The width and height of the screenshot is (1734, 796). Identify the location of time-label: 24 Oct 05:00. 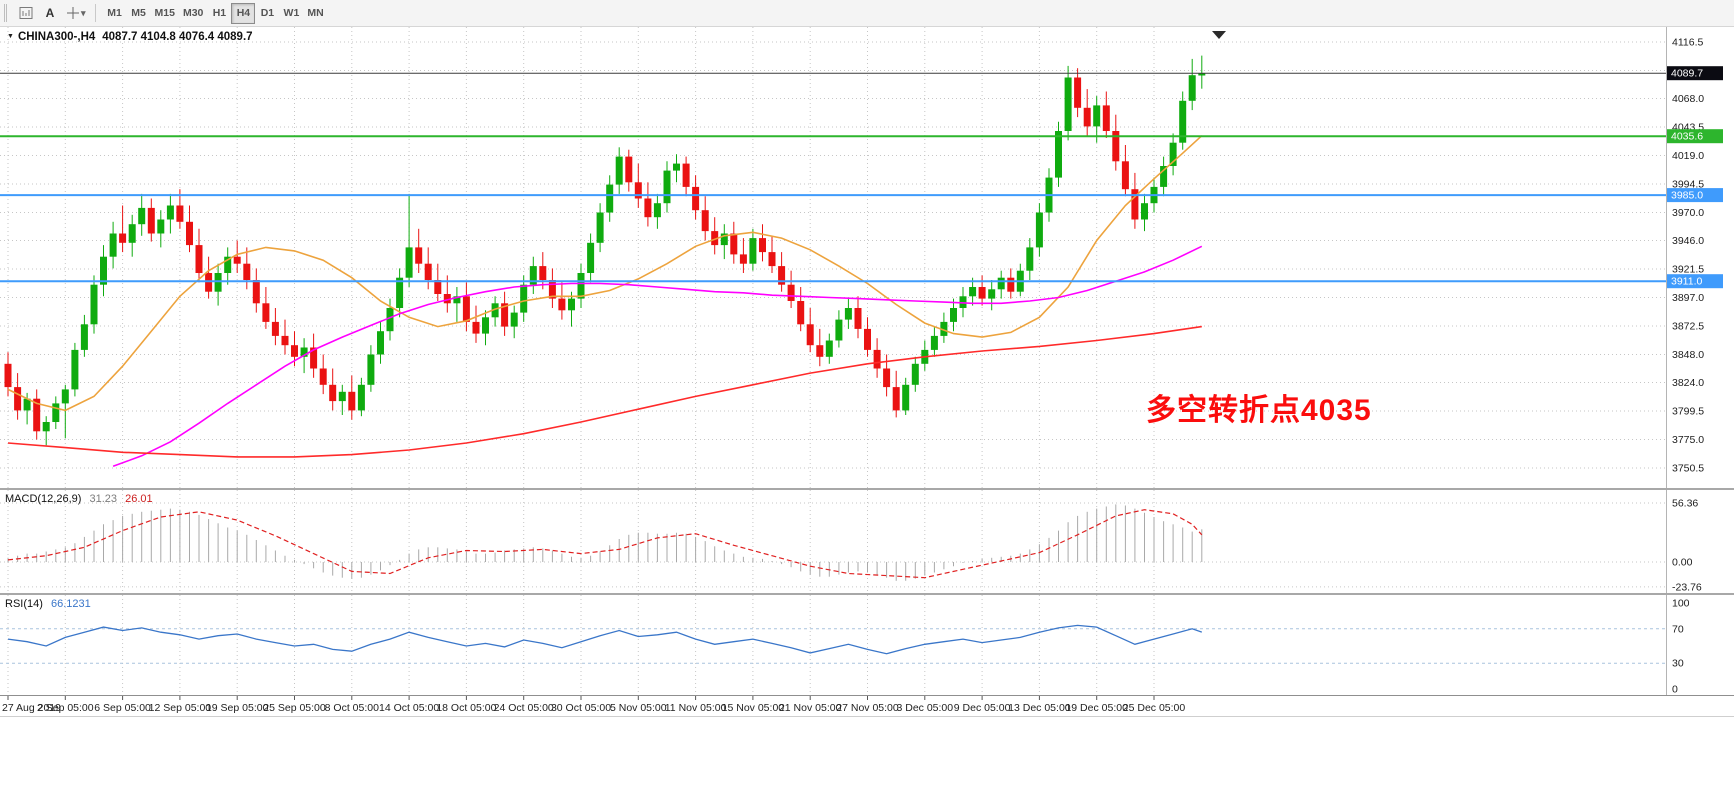
(524, 708).